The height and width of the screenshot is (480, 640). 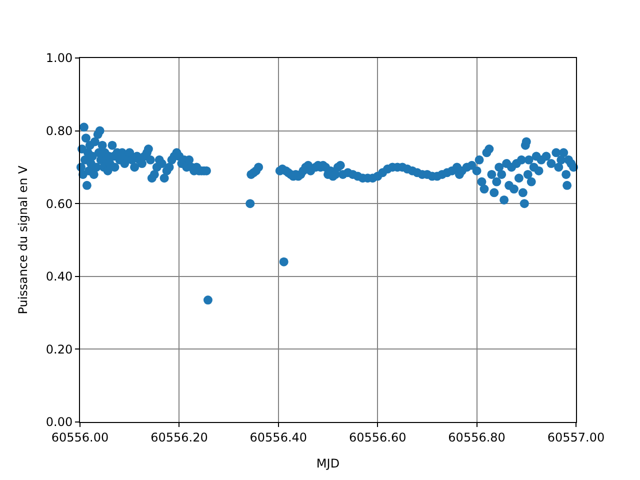 What do you see at coordinates (23, 239) in the screenshot?
I see `y-axis-title: Puissance du signal en V` at bounding box center [23, 239].